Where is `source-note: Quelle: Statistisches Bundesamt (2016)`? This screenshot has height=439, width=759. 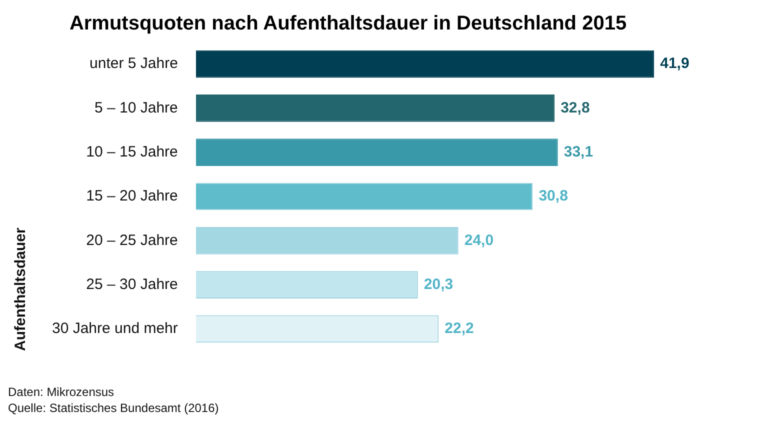
source-note: Quelle: Statistisches Bundesamt (2016) is located at coordinates (114, 408).